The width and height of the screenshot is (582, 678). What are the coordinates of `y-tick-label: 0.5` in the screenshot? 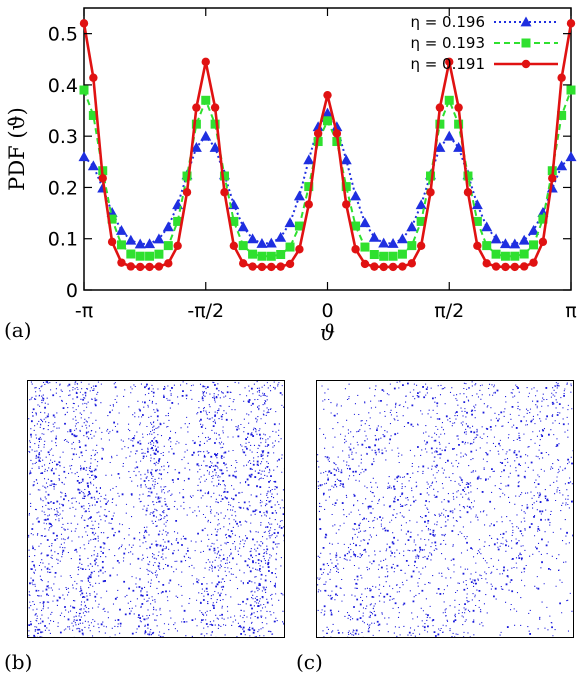 It's located at (63, 35).